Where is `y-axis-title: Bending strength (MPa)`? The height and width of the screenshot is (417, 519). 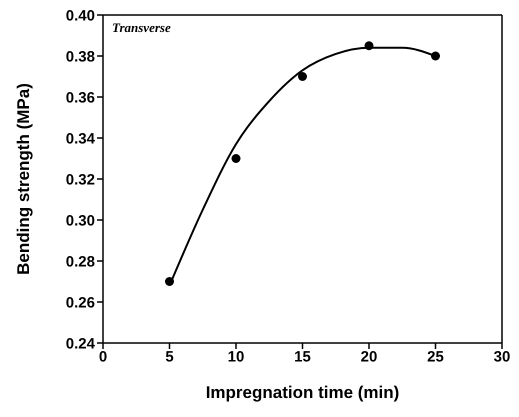
y-axis-title: Bending strength (MPa) is located at coordinates (24, 179).